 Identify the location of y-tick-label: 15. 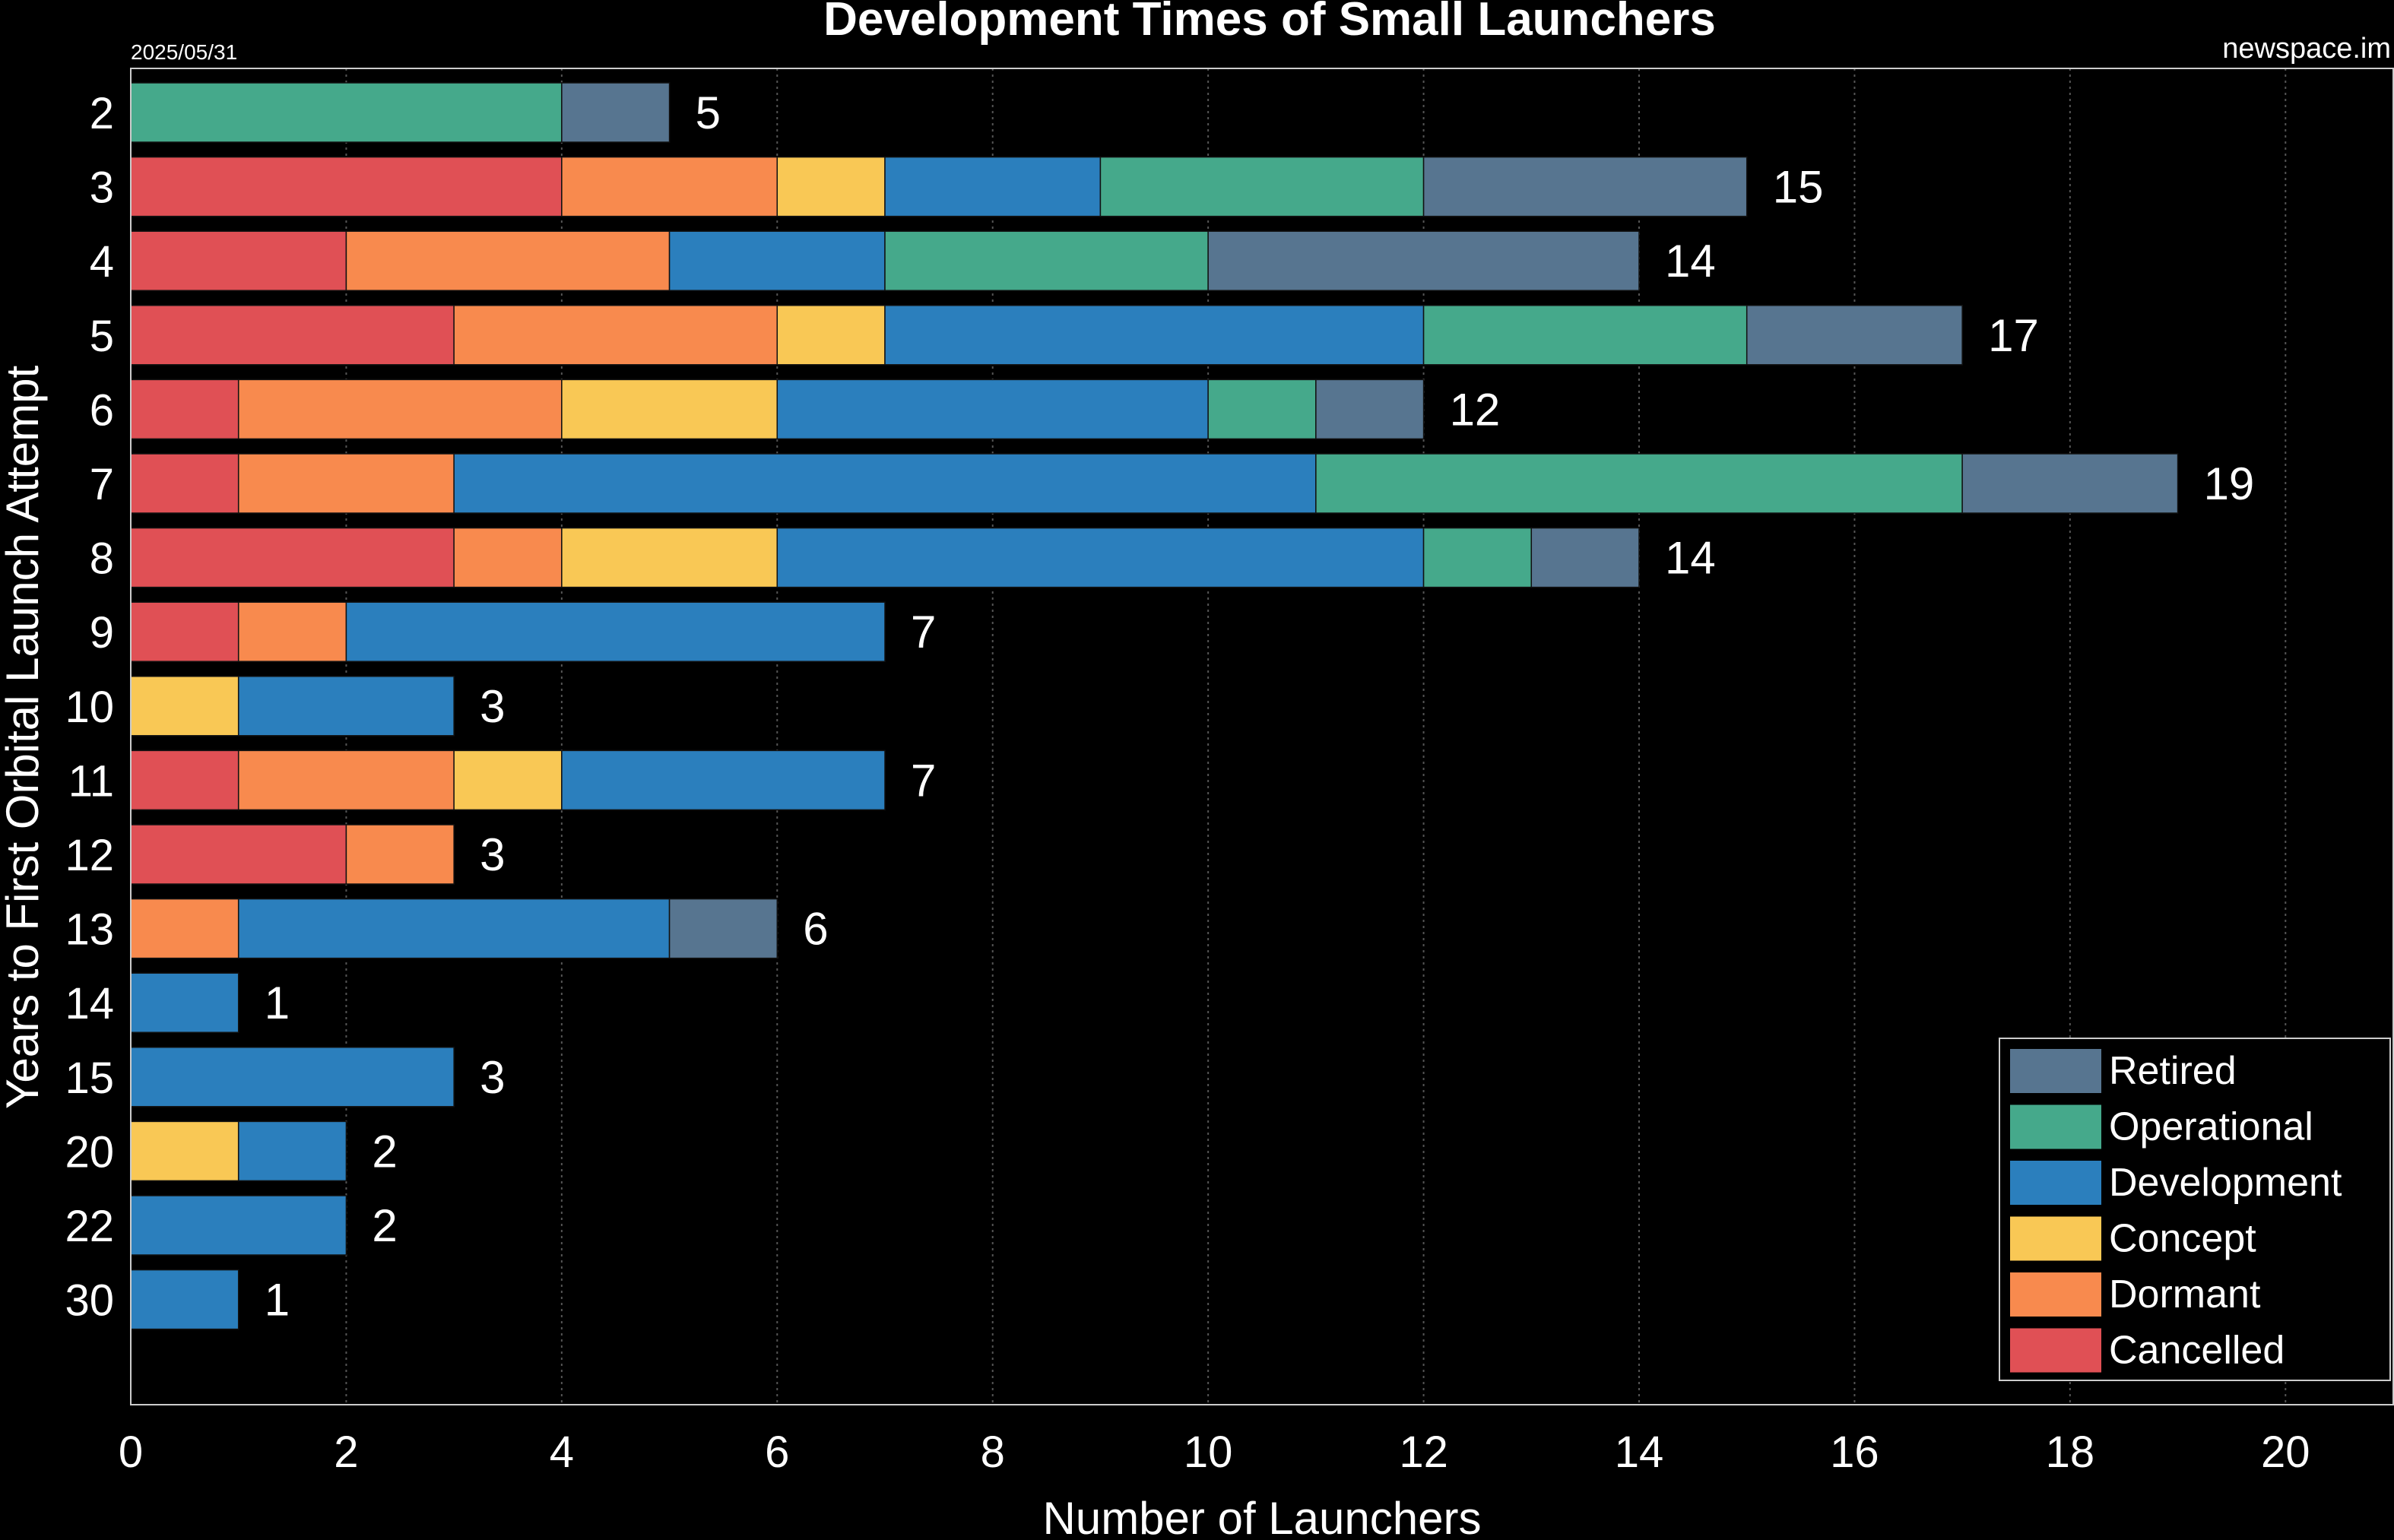
(89, 1078).